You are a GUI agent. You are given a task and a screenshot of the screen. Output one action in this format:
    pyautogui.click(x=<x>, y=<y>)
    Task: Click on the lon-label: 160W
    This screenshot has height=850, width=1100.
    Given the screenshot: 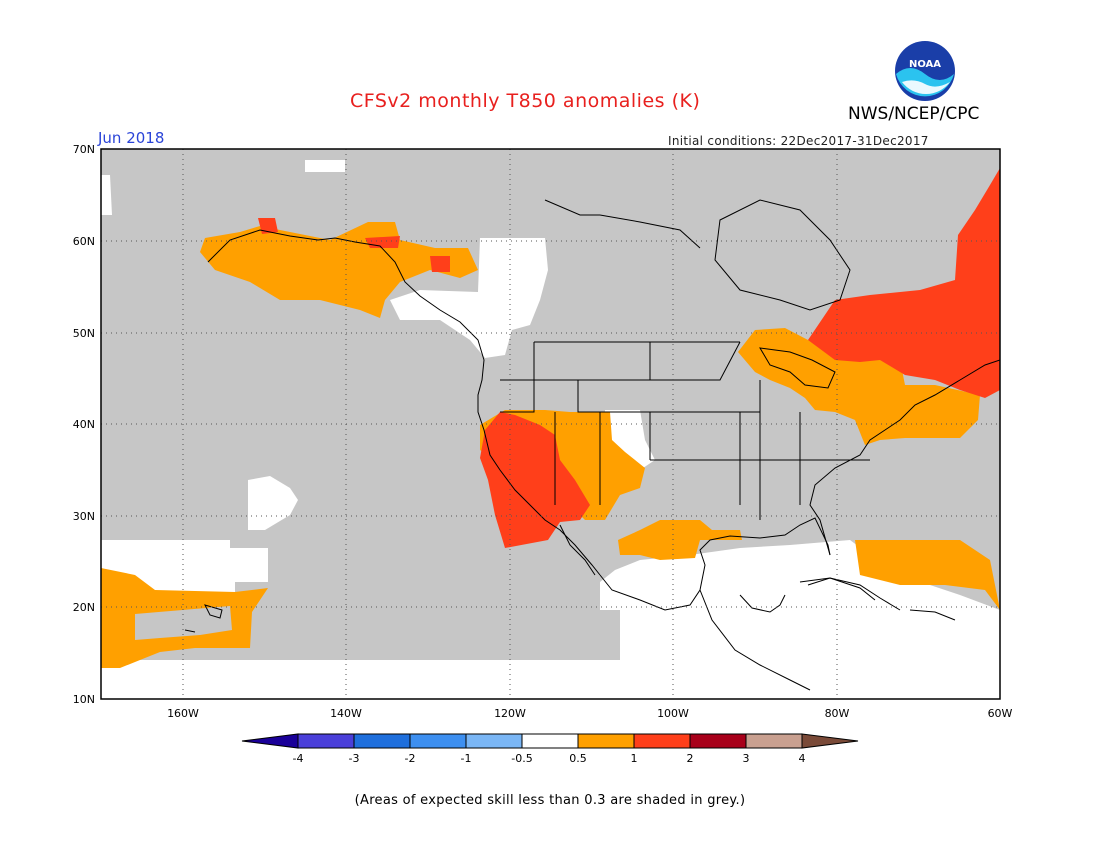 What is the action you would take?
    pyautogui.click(x=183, y=713)
    